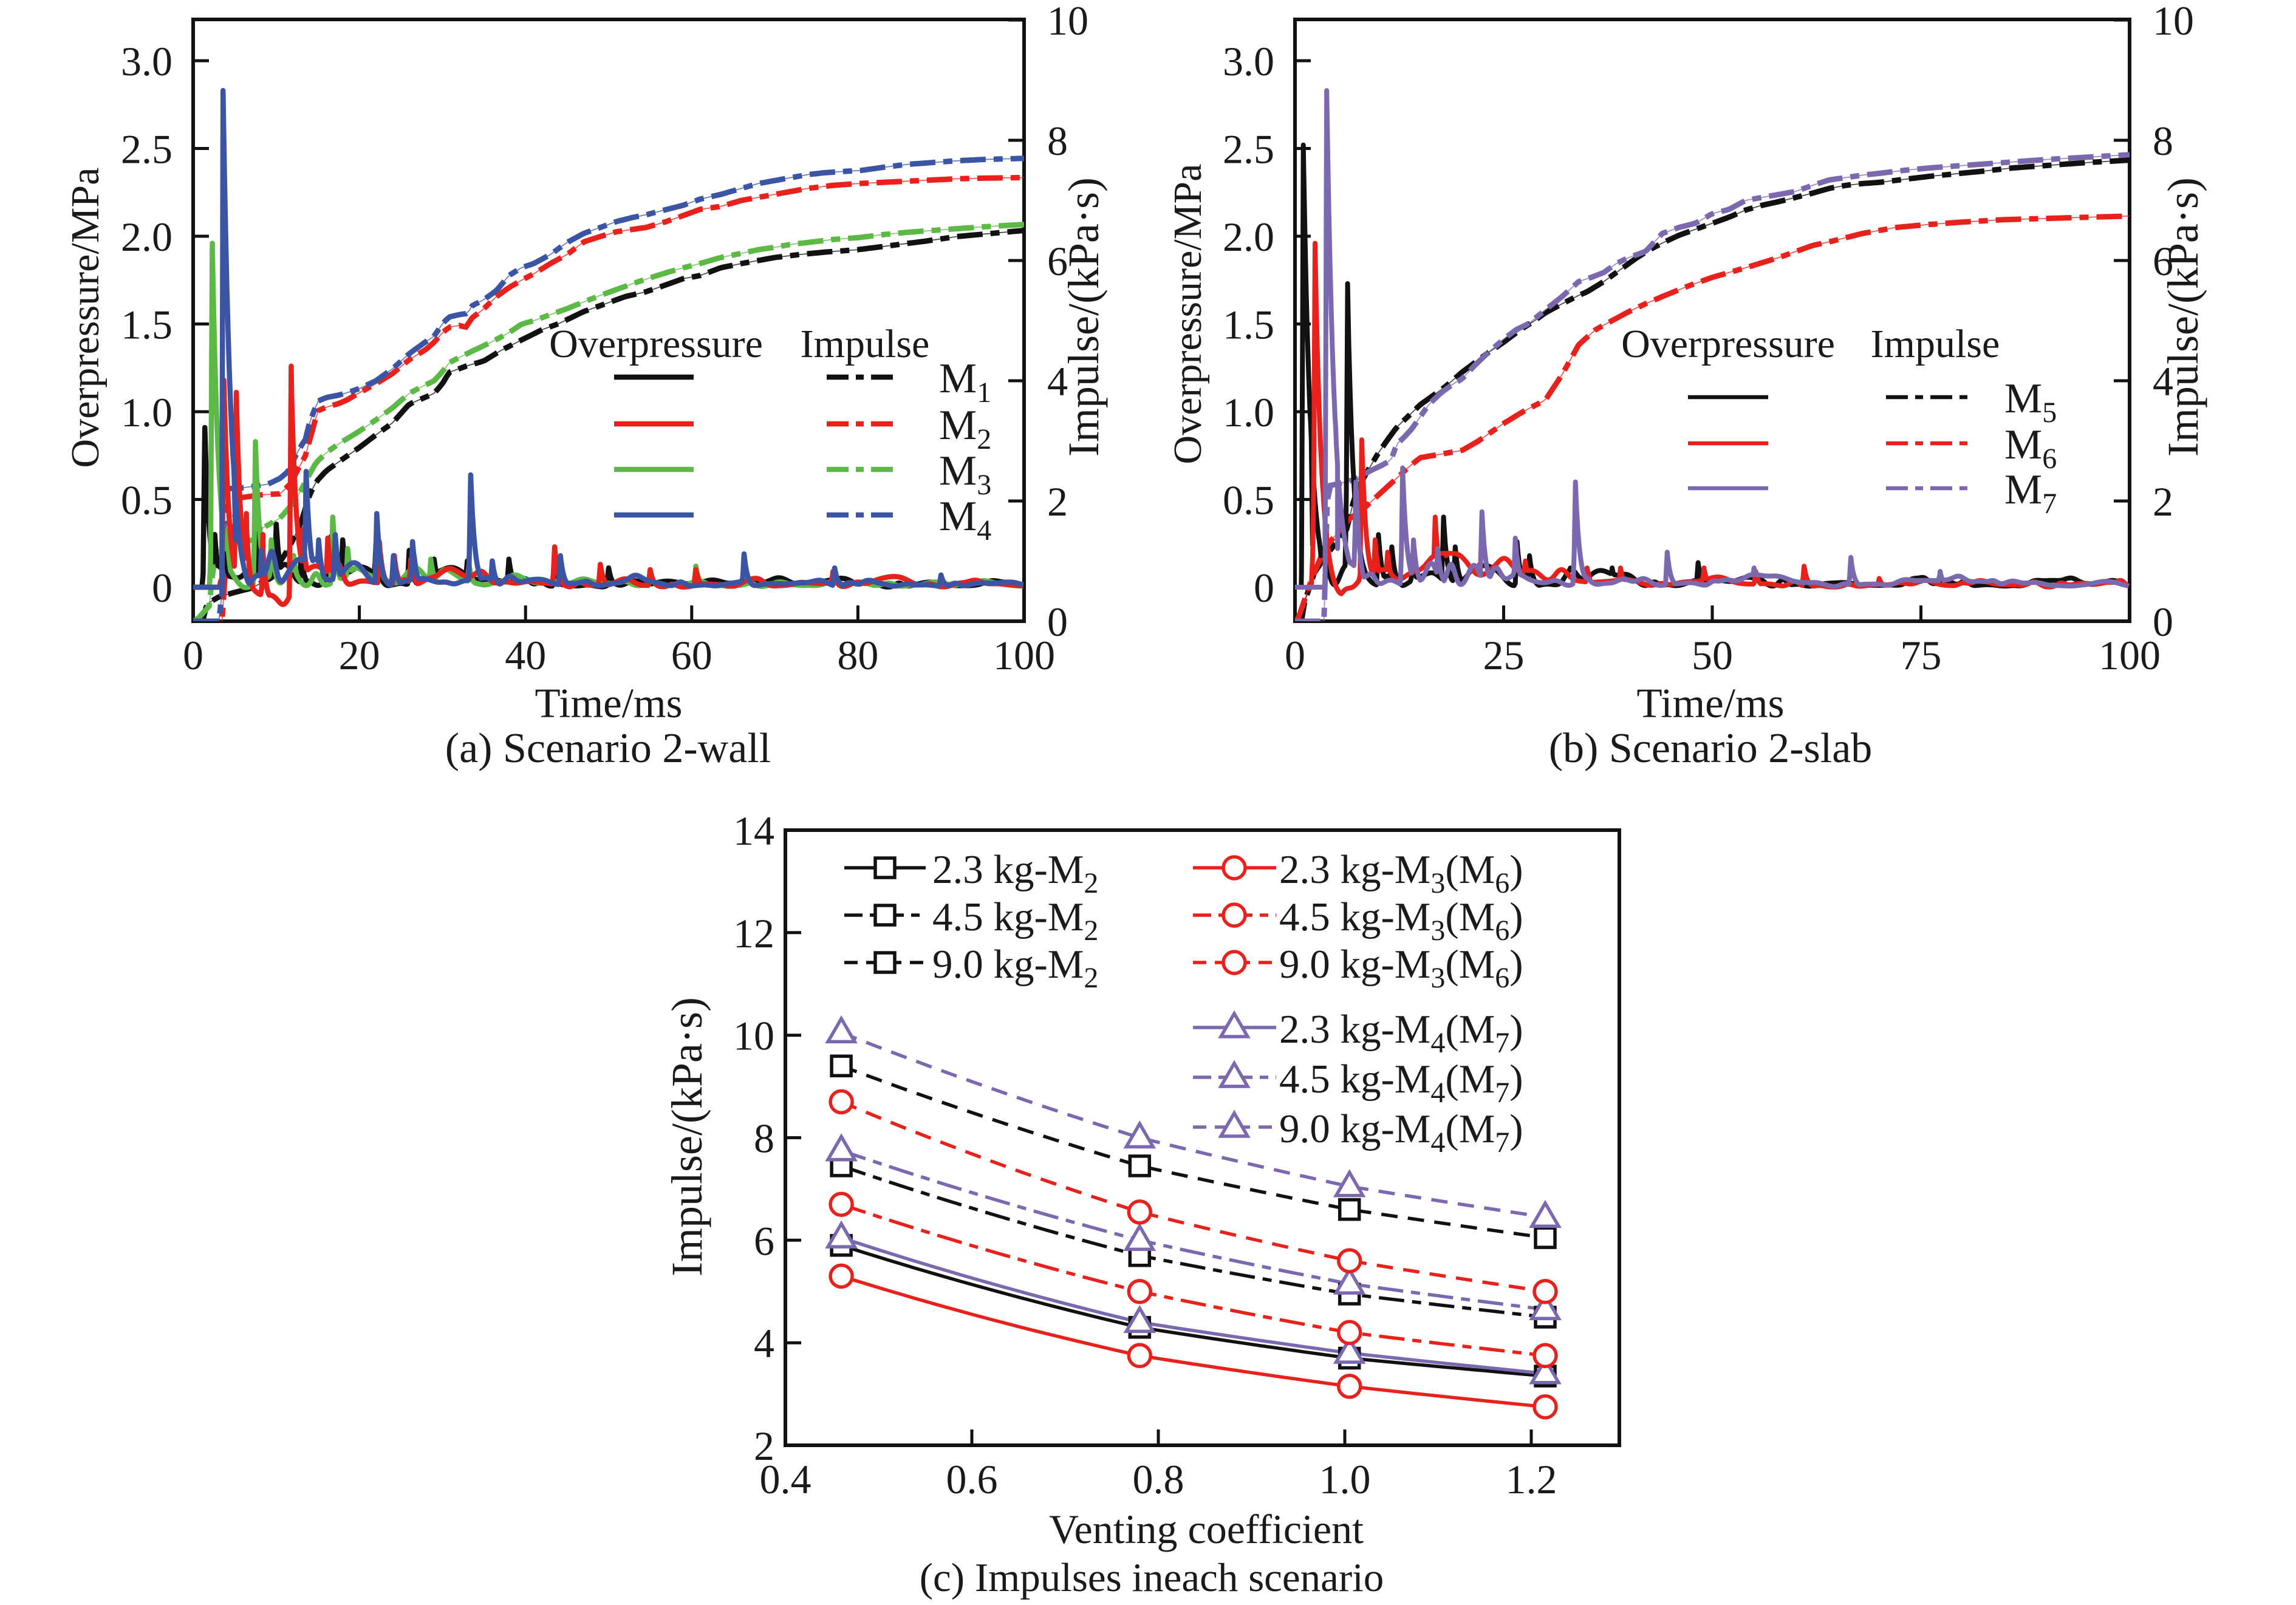  What do you see at coordinates (1401, 1132) in the screenshot?
I see `svg-text: 9.0 kg-M4(M7)` at bounding box center [1401, 1132].